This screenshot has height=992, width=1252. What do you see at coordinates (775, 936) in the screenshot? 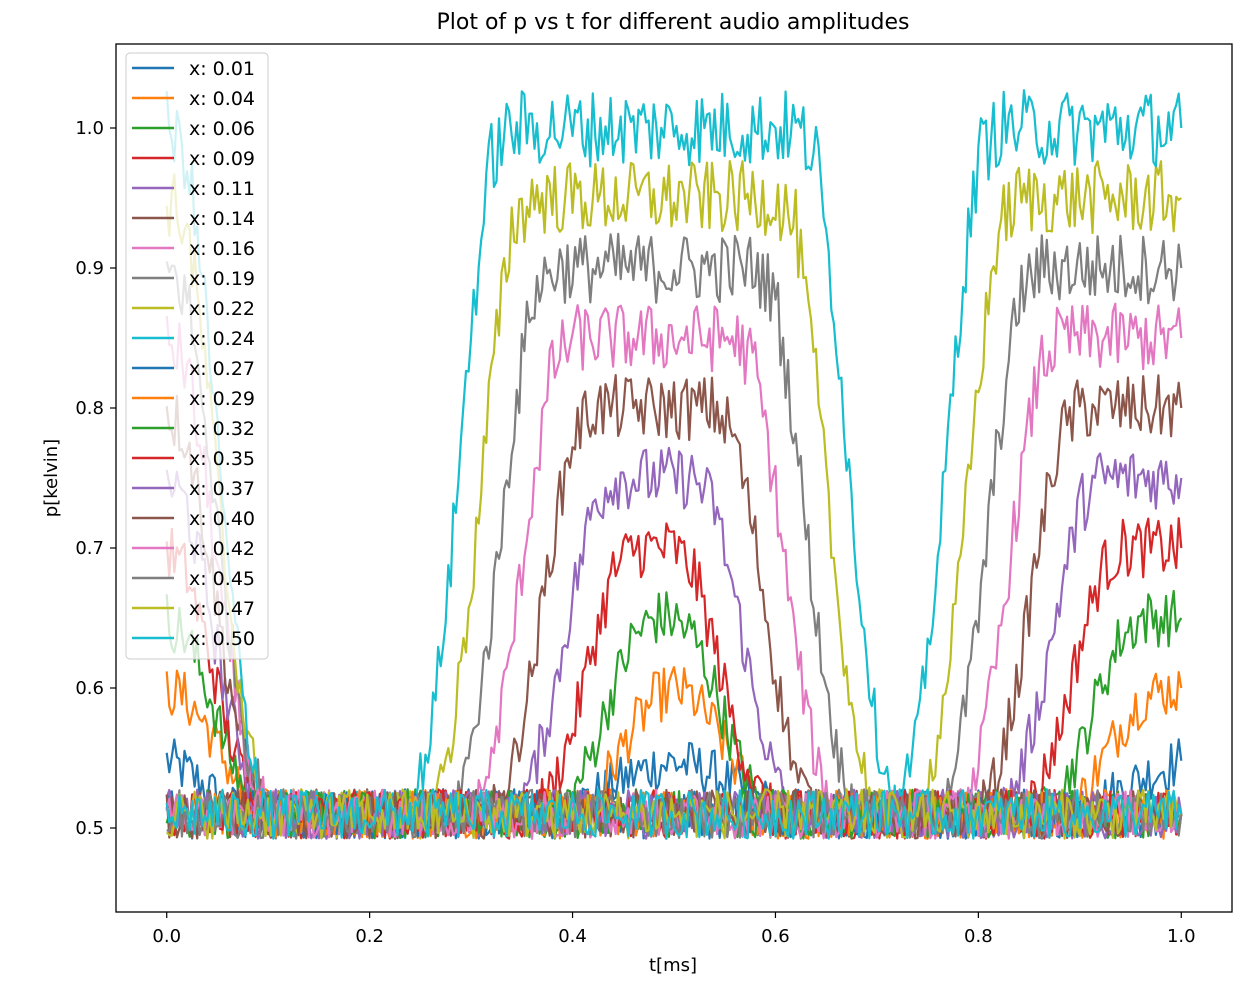
I see `x-tick-label: 0.6` at bounding box center [775, 936].